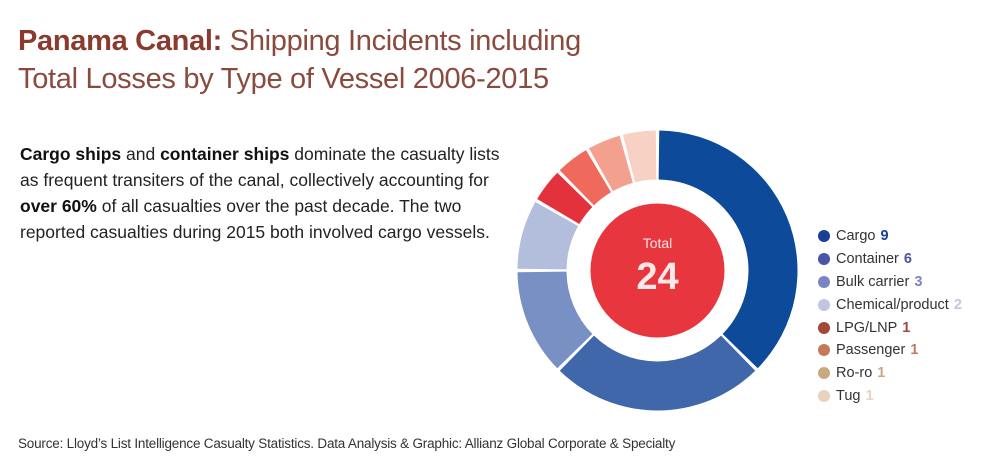  Describe the element at coordinates (283, 79) in the screenshot. I see `title-line2: Total Losses by Type of Vessel 2006-2015` at that location.